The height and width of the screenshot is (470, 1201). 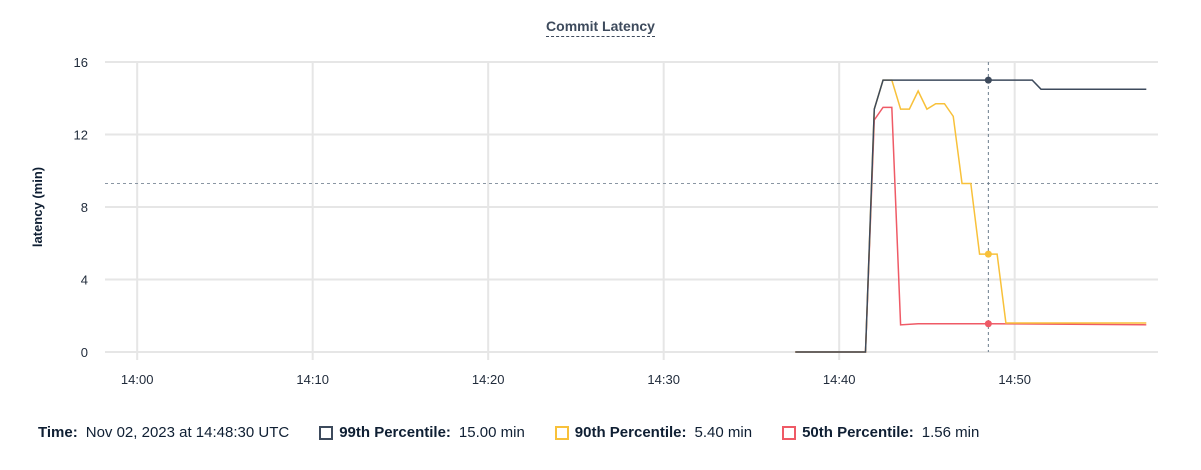 What do you see at coordinates (858, 432) in the screenshot?
I see `legend-label: 50th Percentile:` at bounding box center [858, 432].